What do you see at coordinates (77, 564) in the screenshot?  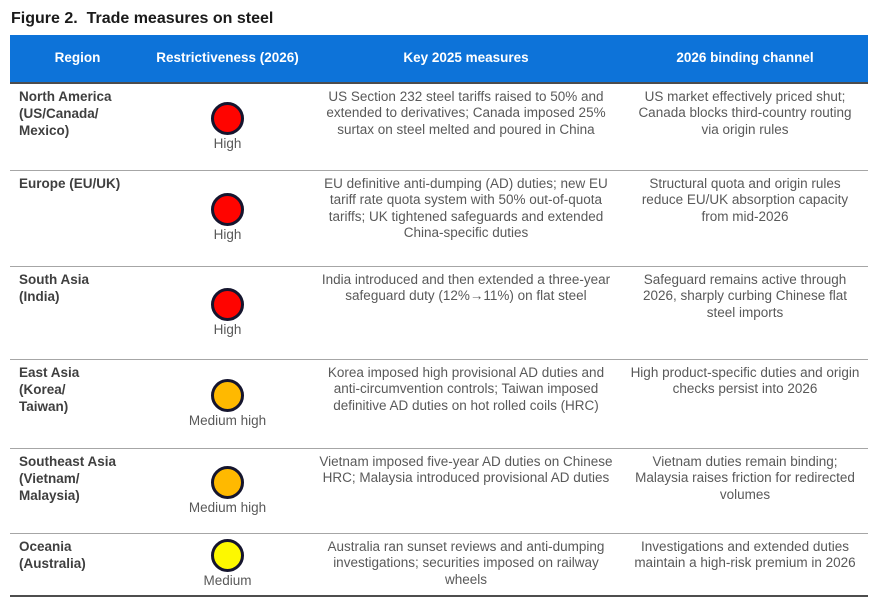 I see `region-cell: Oceania (Australia)` at bounding box center [77, 564].